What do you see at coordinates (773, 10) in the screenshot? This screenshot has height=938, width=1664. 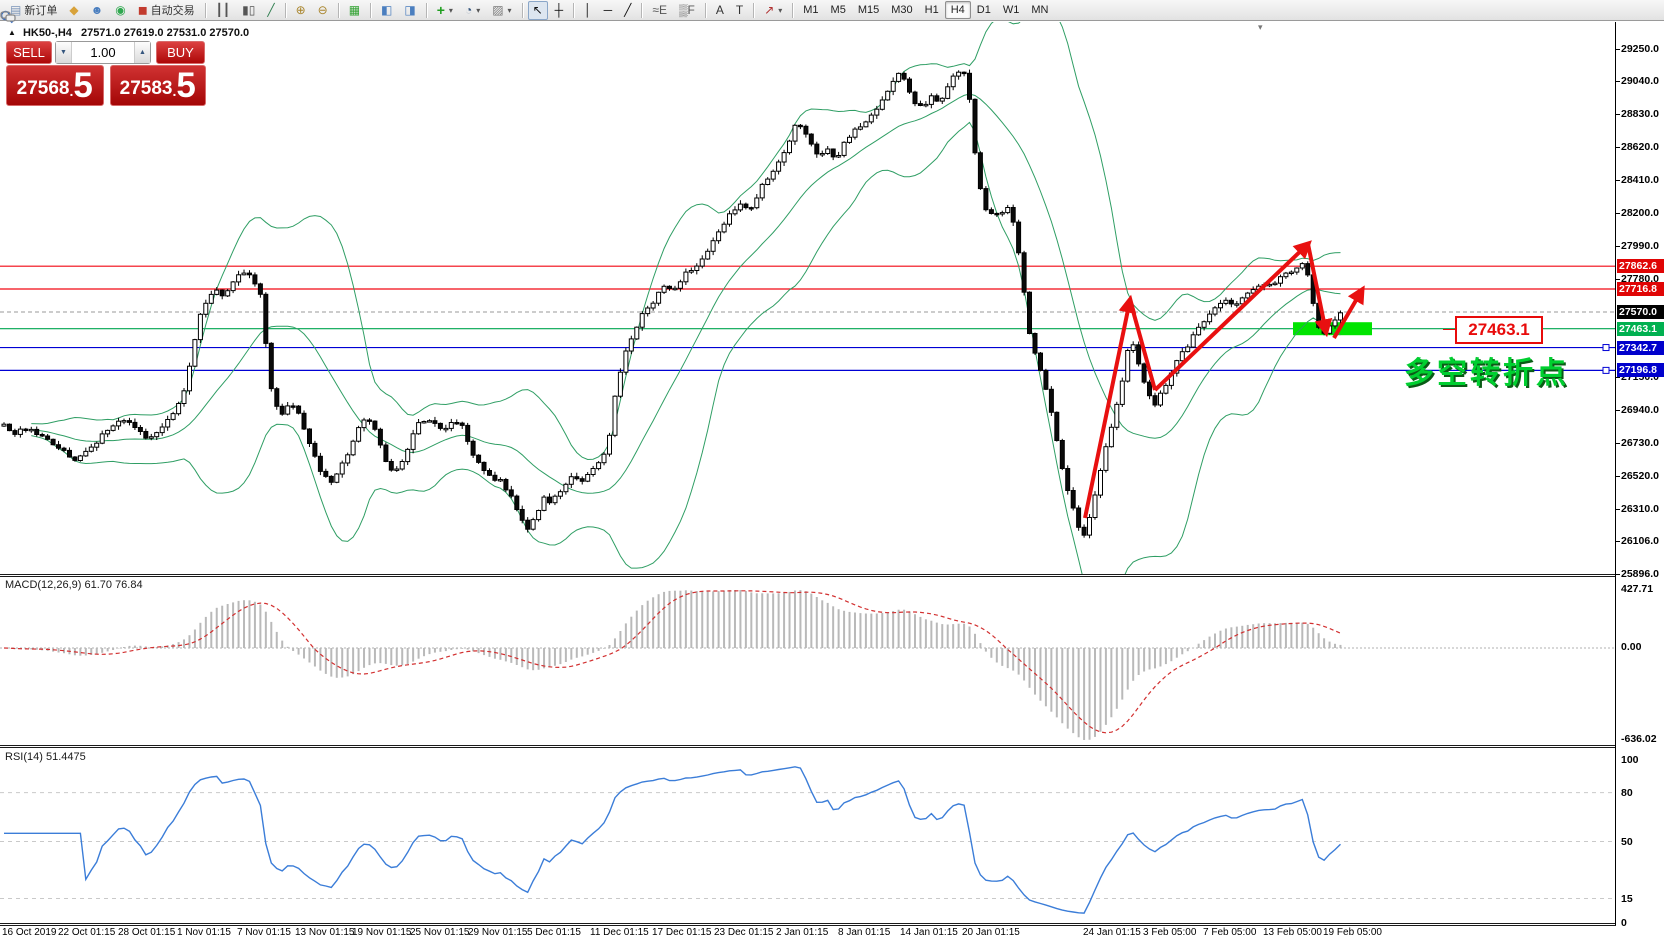 I see `arrows-tool-button: ↗ ▾` at bounding box center [773, 10].